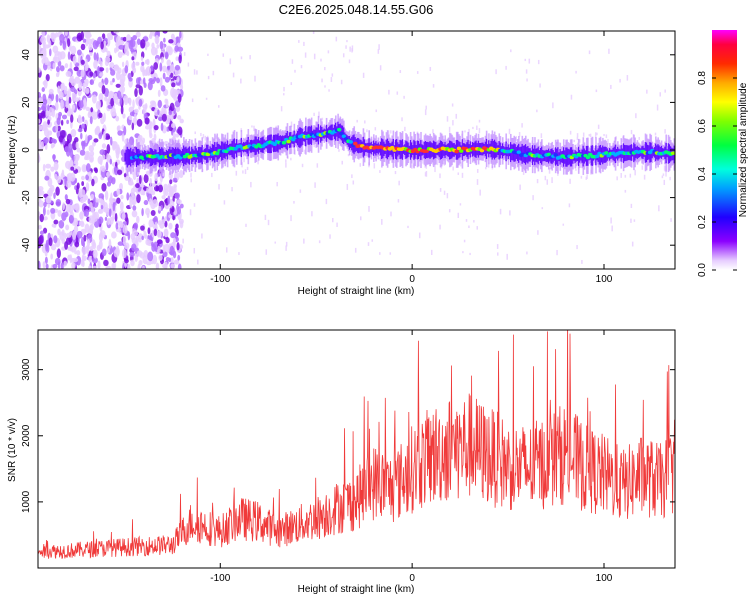 This screenshot has width=750, height=600. What do you see at coordinates (26, 197) in the screenshot?
I see `ytick-label: -20` at bounding box center [26, 197].